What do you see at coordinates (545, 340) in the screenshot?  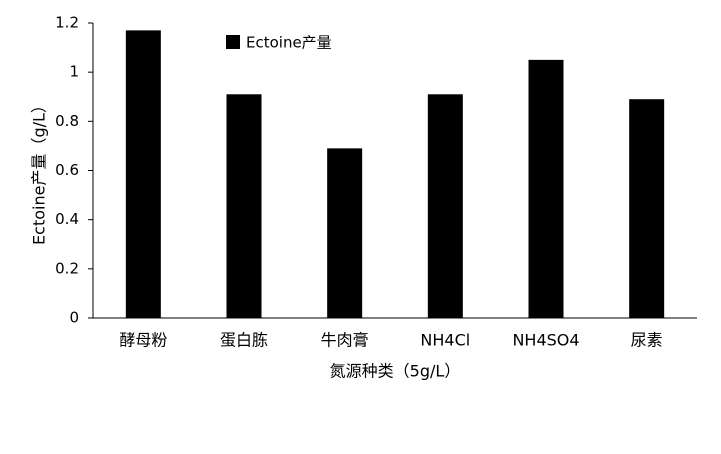 I see `x-tick-label: NH4SO4` at bounding box center [545, 340].